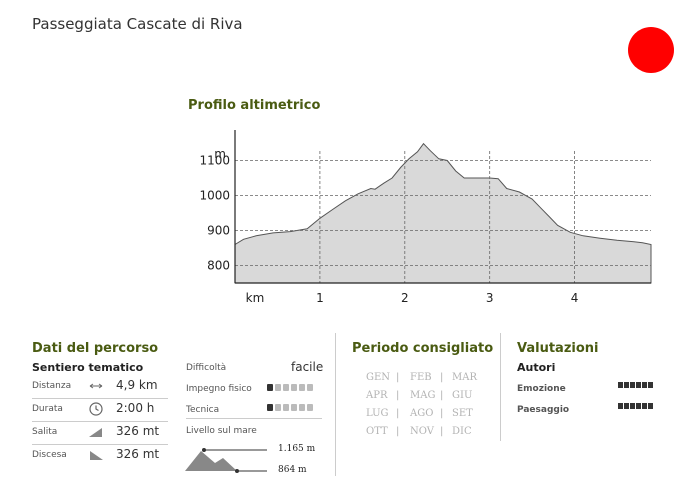 The width and height of the screenshot is (700, 495). I want to click on stat-value: 2:00 h, so click(135, 408).